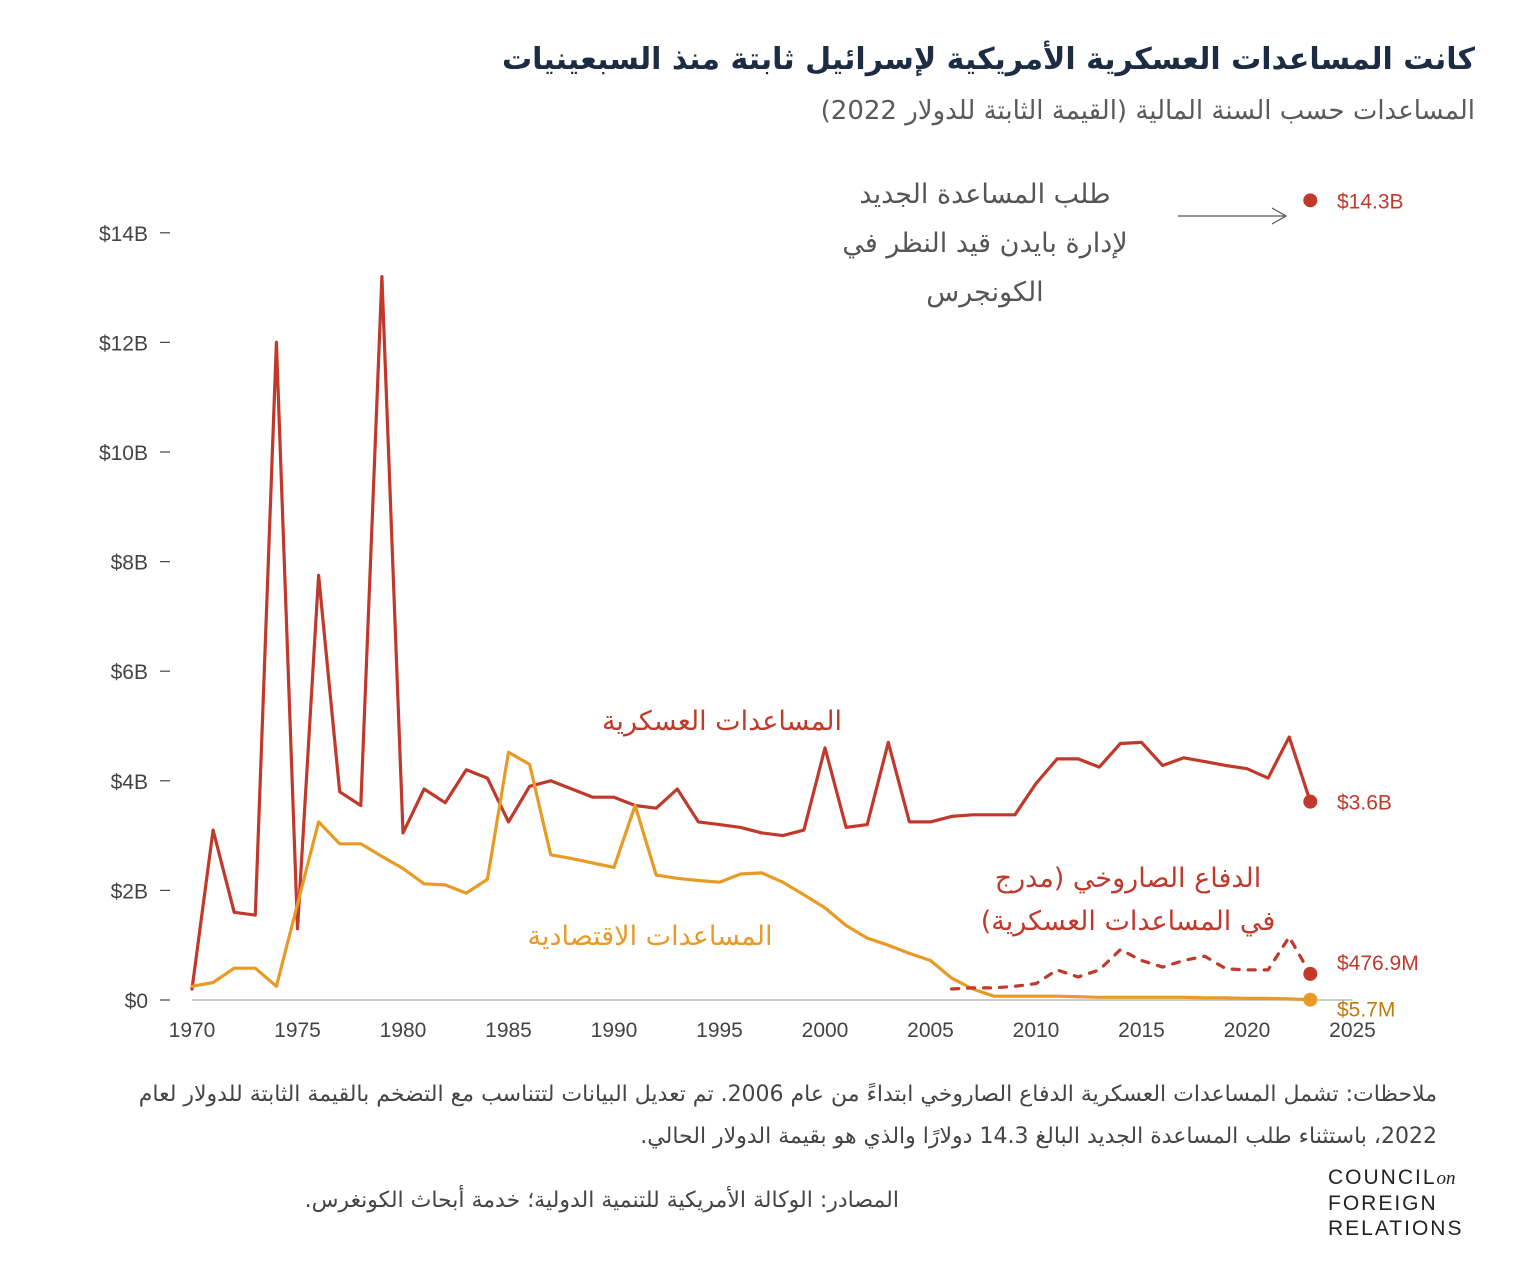 Image resolution: width=1517 pixels, height=1280 pixels. What do you see at coordinates (123, 453) in the screenshot?
I see `y-tick-label: $10B` at bounding box center [123, 453].